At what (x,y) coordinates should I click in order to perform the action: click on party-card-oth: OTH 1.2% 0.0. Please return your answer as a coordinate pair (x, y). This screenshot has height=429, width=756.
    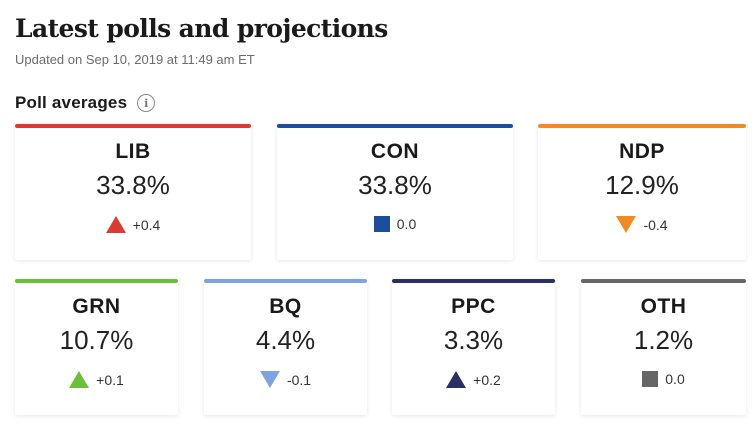
    Looking at the image, I should click on (663, 347).